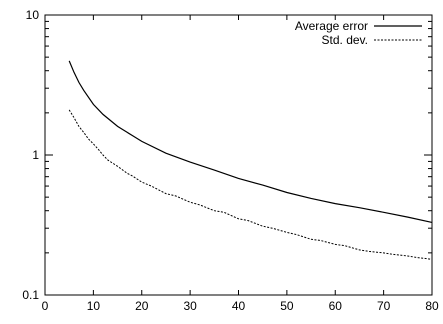 The height and width of the screenshot is (324, 443). I want to click on x-tick-label: 40, so click(239, 306).